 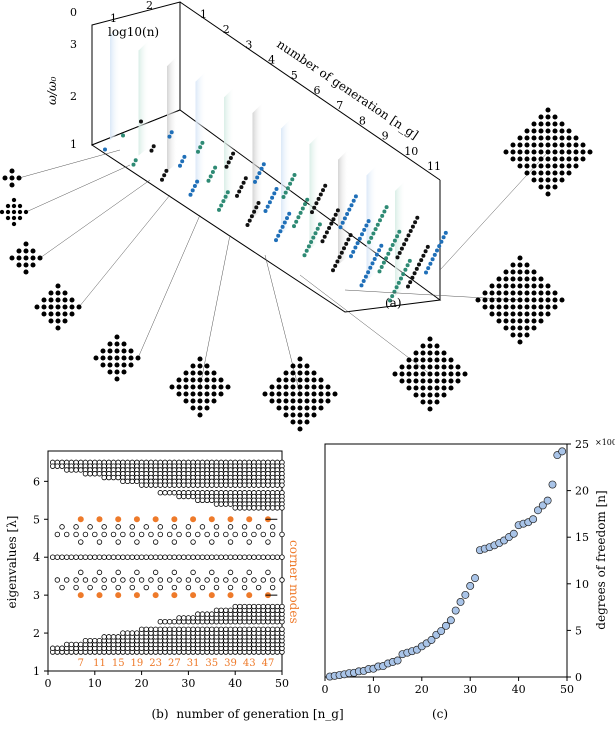 I want to click on corner-generation-label: 19, so click(x=137, y=663).